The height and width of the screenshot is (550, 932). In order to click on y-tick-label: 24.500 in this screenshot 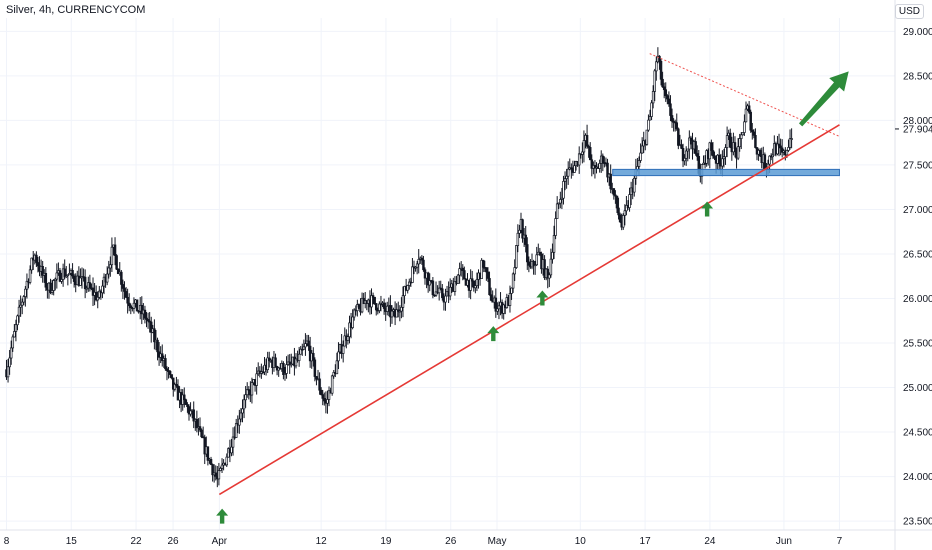, I will do `click(917, 433)`.